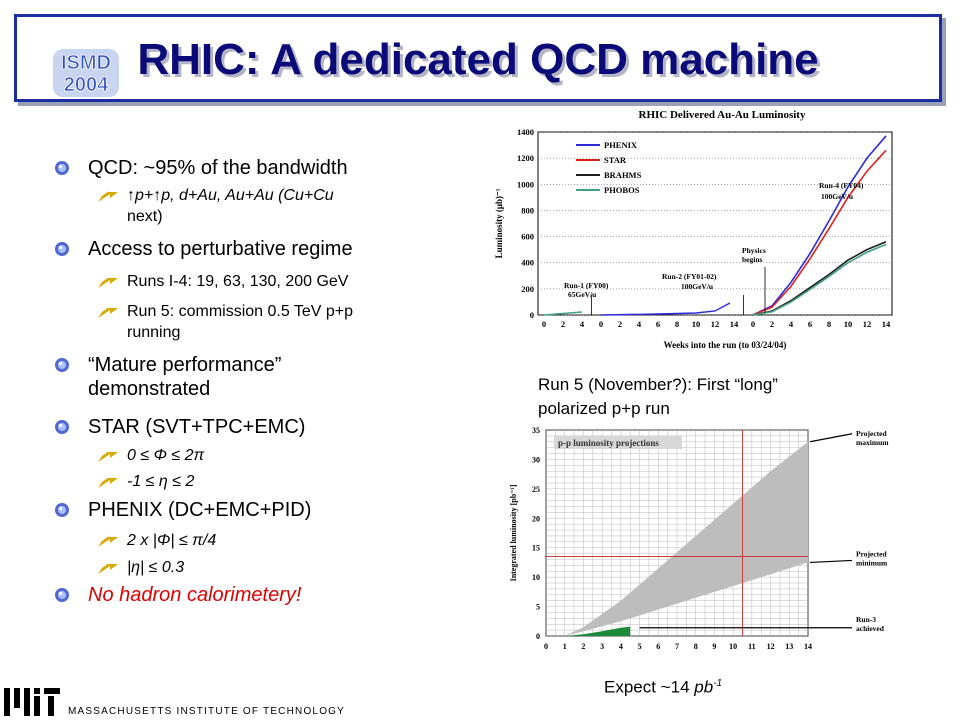 The height and width of the screenshot is (720, 960). Describe the element at coordinates (608, 443) in the screenshot. I see `chart2-title: p-p luminosity projections` at that location.